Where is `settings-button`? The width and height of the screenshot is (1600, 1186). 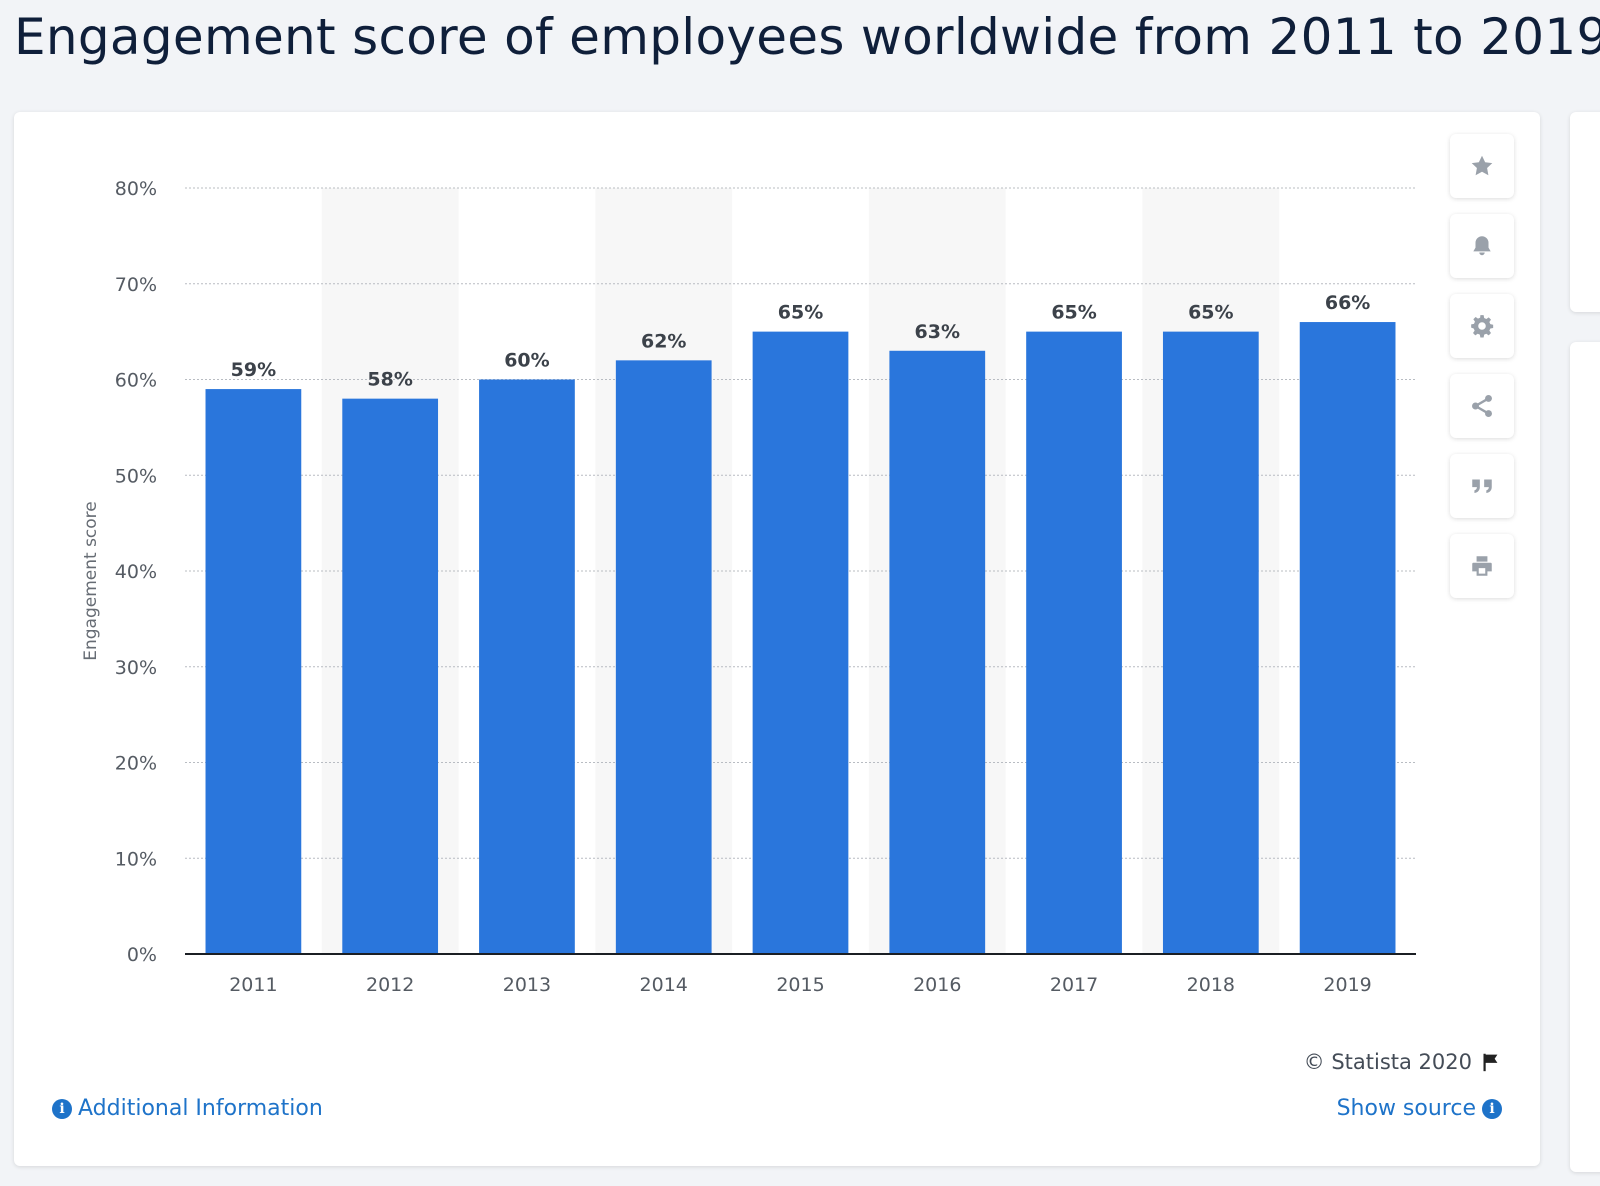
settings-button is located at coordinates (1482, 326).